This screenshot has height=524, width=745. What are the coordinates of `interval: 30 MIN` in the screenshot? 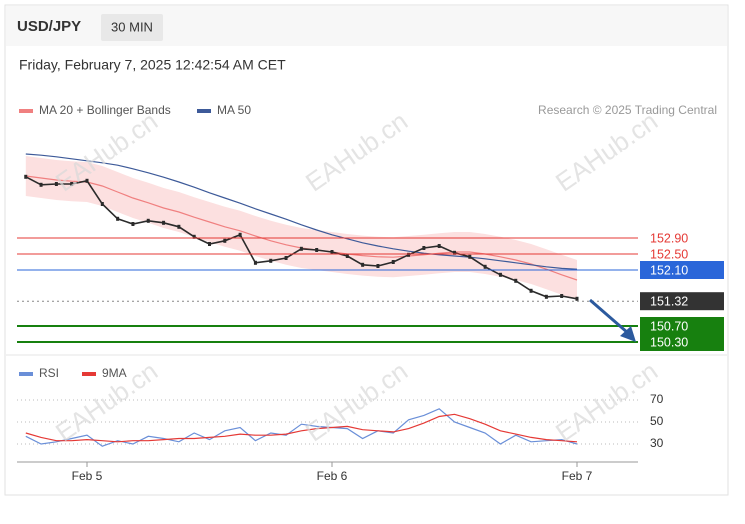 It's located at (132, 26).